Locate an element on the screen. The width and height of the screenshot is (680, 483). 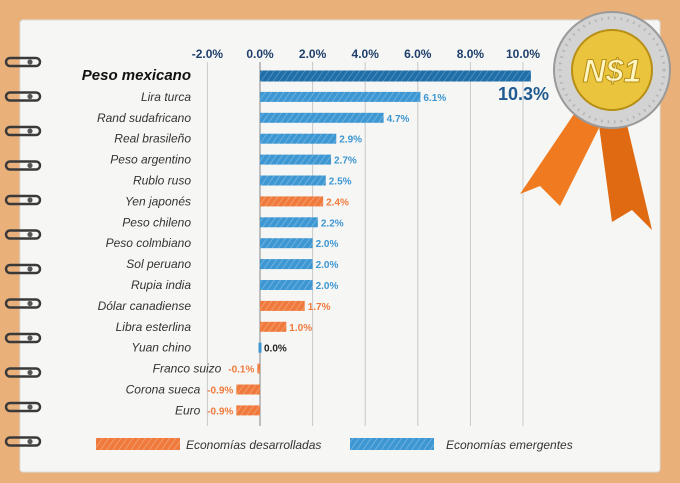
category-label: Corona sueca is located at coordinates (163, 390).